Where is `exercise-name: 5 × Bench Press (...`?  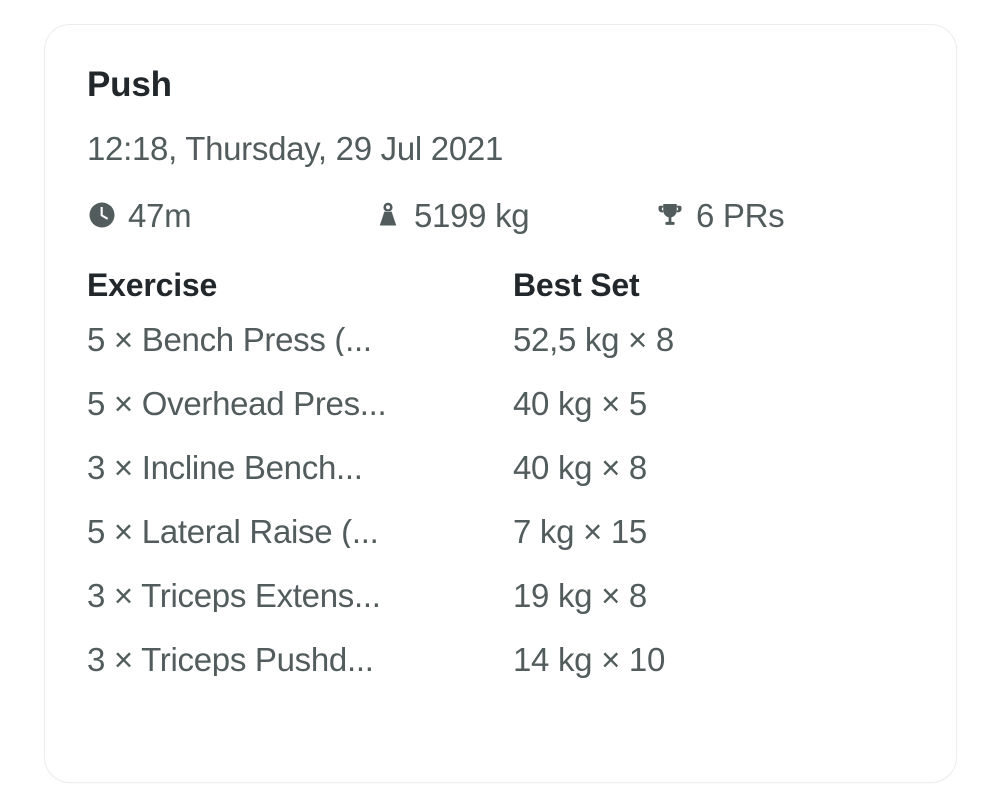
exercise-name: 5 × Bench Press (... is located at coordinates (229, 339).